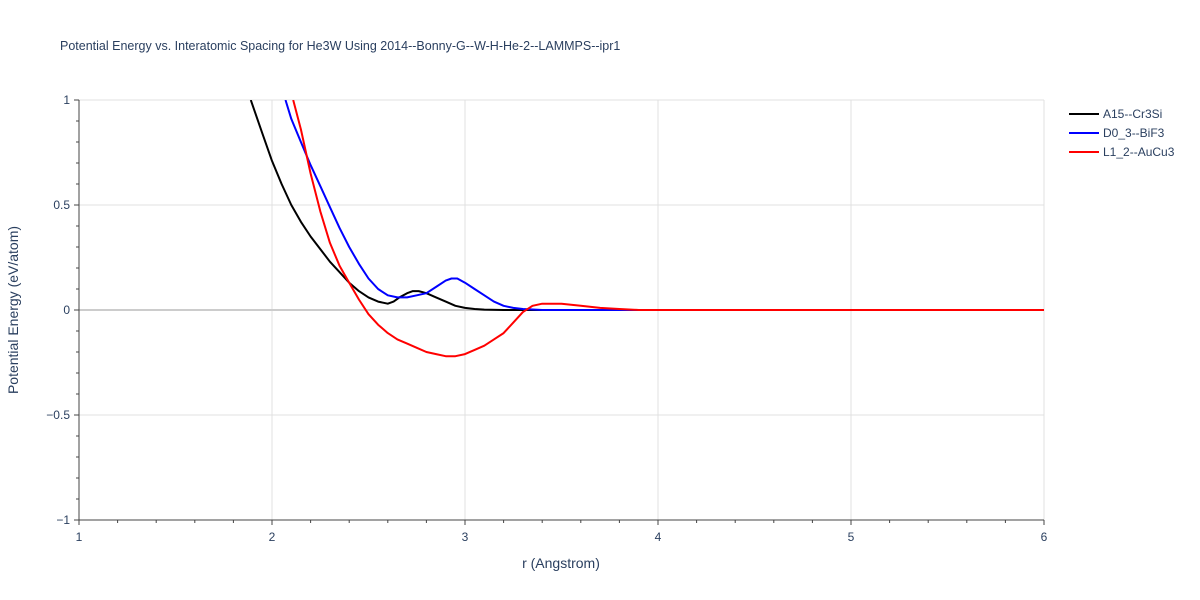 The height and width of the screenshot is (600, 1200). What do you see at coordinates (851, 537) in the screenshot?
I see `x-tick-label: 5` at bounding box center [851, 537].